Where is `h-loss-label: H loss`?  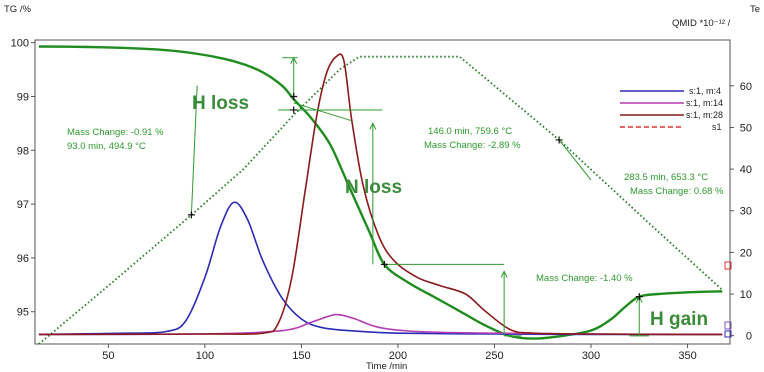
h-loss-label: H loss is located at coordinates (220, 103).